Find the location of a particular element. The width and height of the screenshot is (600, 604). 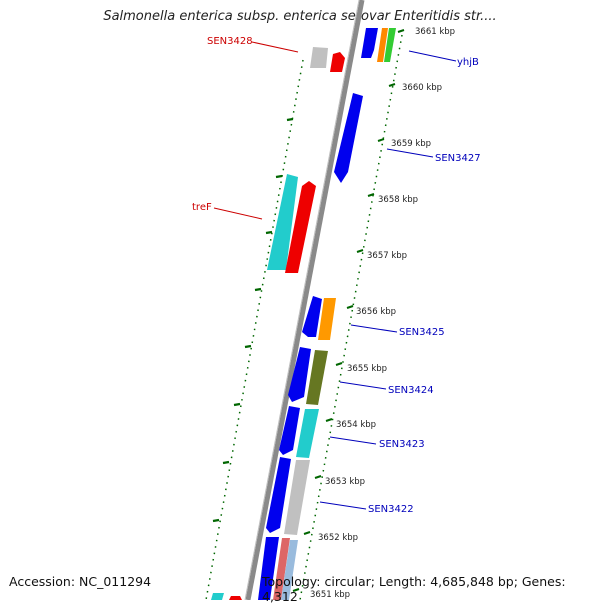

gene-label-sen3423: SEN3423 is located at coordinates (402, 444).